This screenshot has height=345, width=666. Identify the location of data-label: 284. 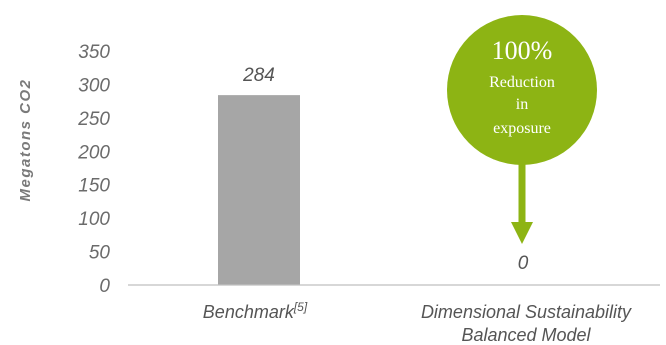
(258, 75).